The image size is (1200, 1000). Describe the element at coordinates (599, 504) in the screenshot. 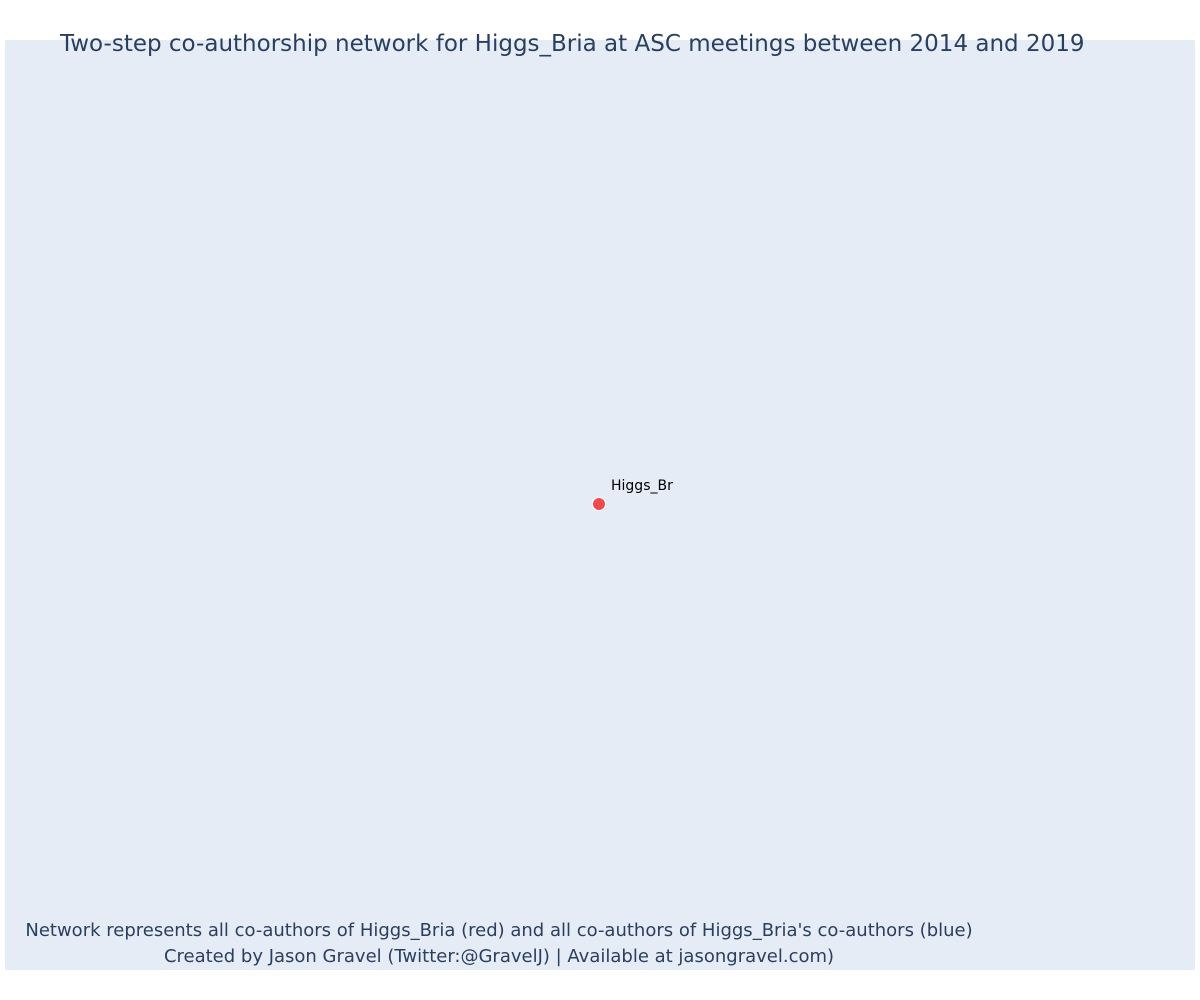

I see `focal-node` at that location.